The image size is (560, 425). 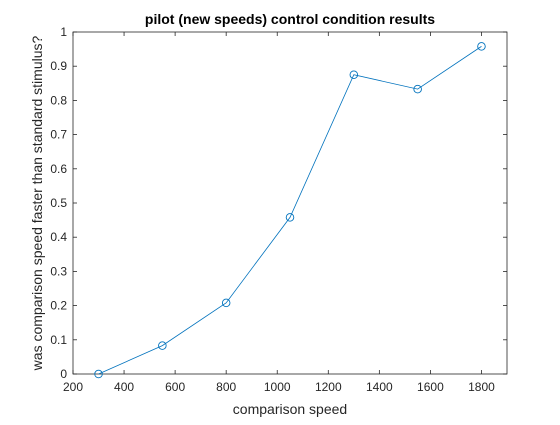 I want to click on y-tick-label: 1, so click(x=63, y=32).